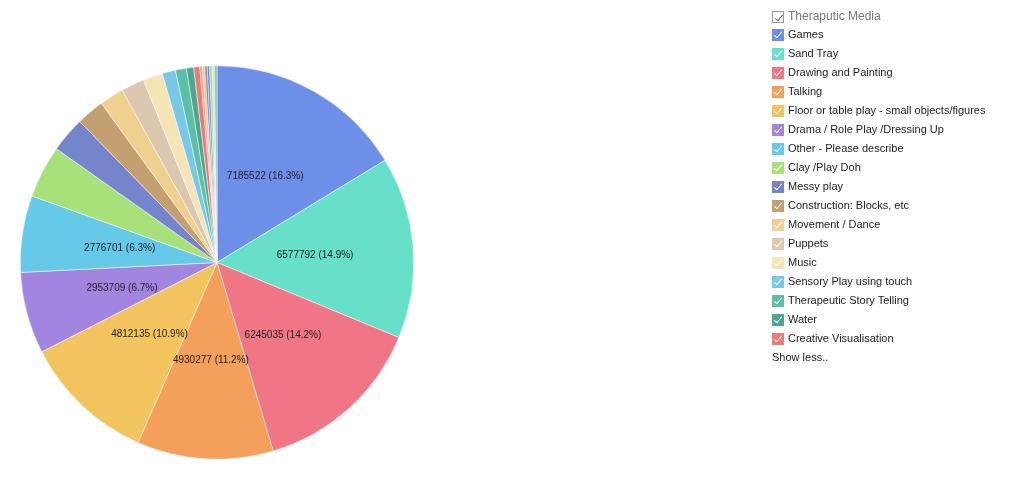  I want to click on legend-label: Clay /Play Doh, so click(824, 168).